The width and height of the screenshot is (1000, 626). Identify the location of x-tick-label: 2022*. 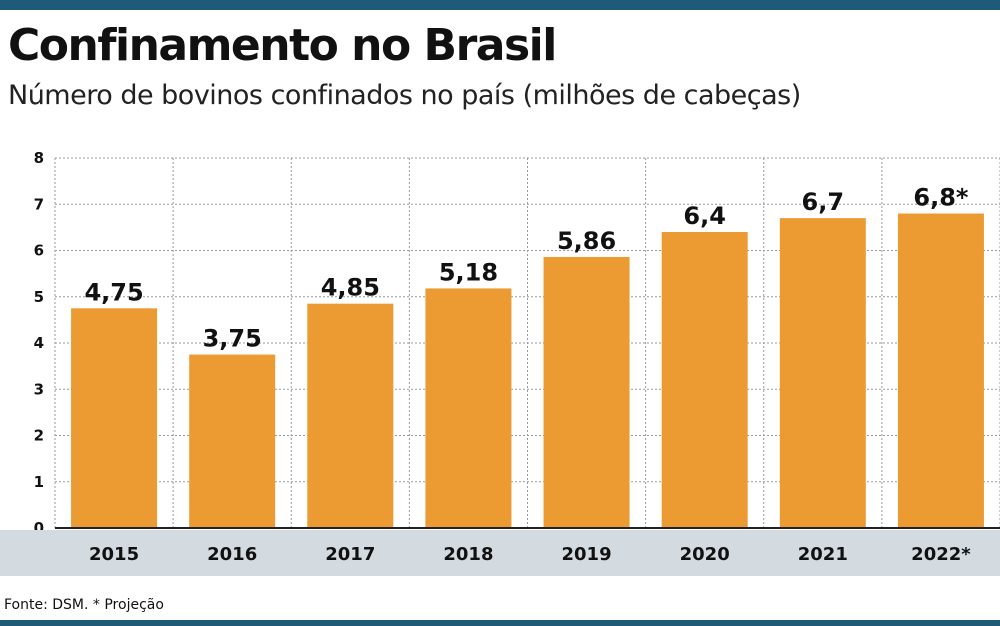
(941, 554).